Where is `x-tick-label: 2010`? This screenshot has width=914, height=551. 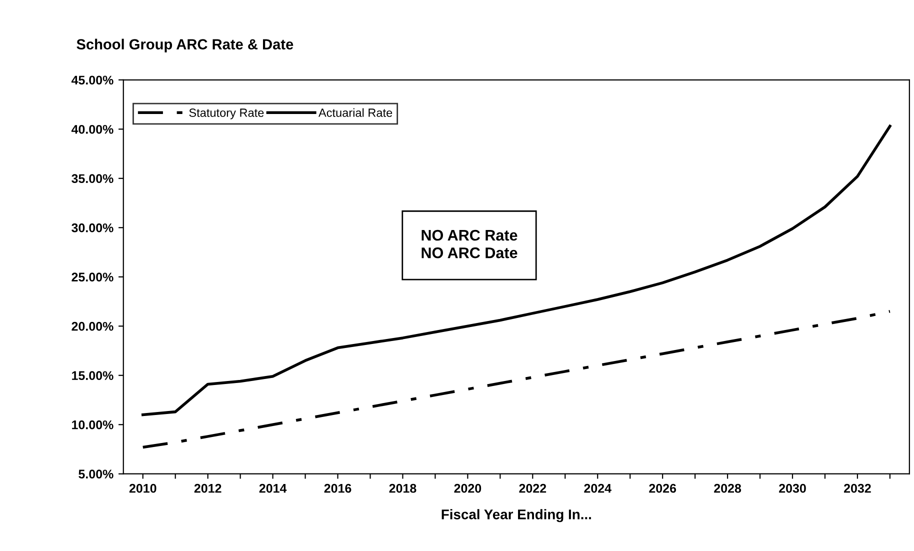 x-tick-label: 2010 is located at coordinates (142, 488).